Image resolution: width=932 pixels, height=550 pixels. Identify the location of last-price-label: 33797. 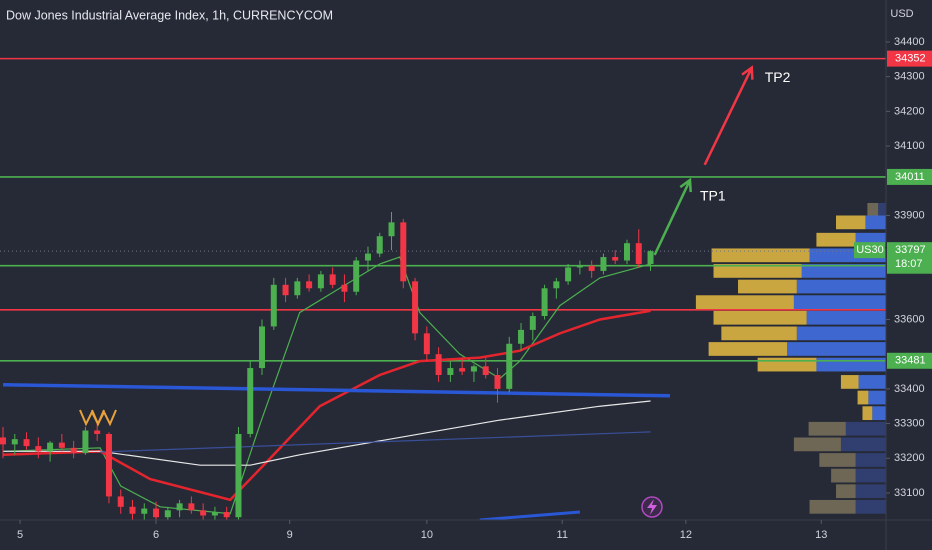
(910, 250).